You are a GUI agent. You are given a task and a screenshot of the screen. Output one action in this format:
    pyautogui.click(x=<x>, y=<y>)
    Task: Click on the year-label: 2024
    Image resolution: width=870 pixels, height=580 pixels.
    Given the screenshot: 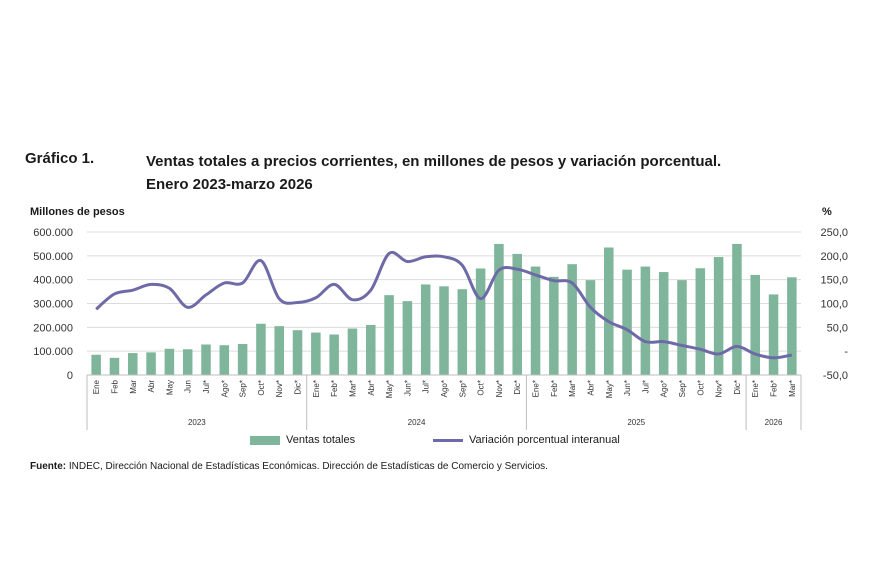 What is the action you would take?
    pyautogui.click(x=417, y=422)
    